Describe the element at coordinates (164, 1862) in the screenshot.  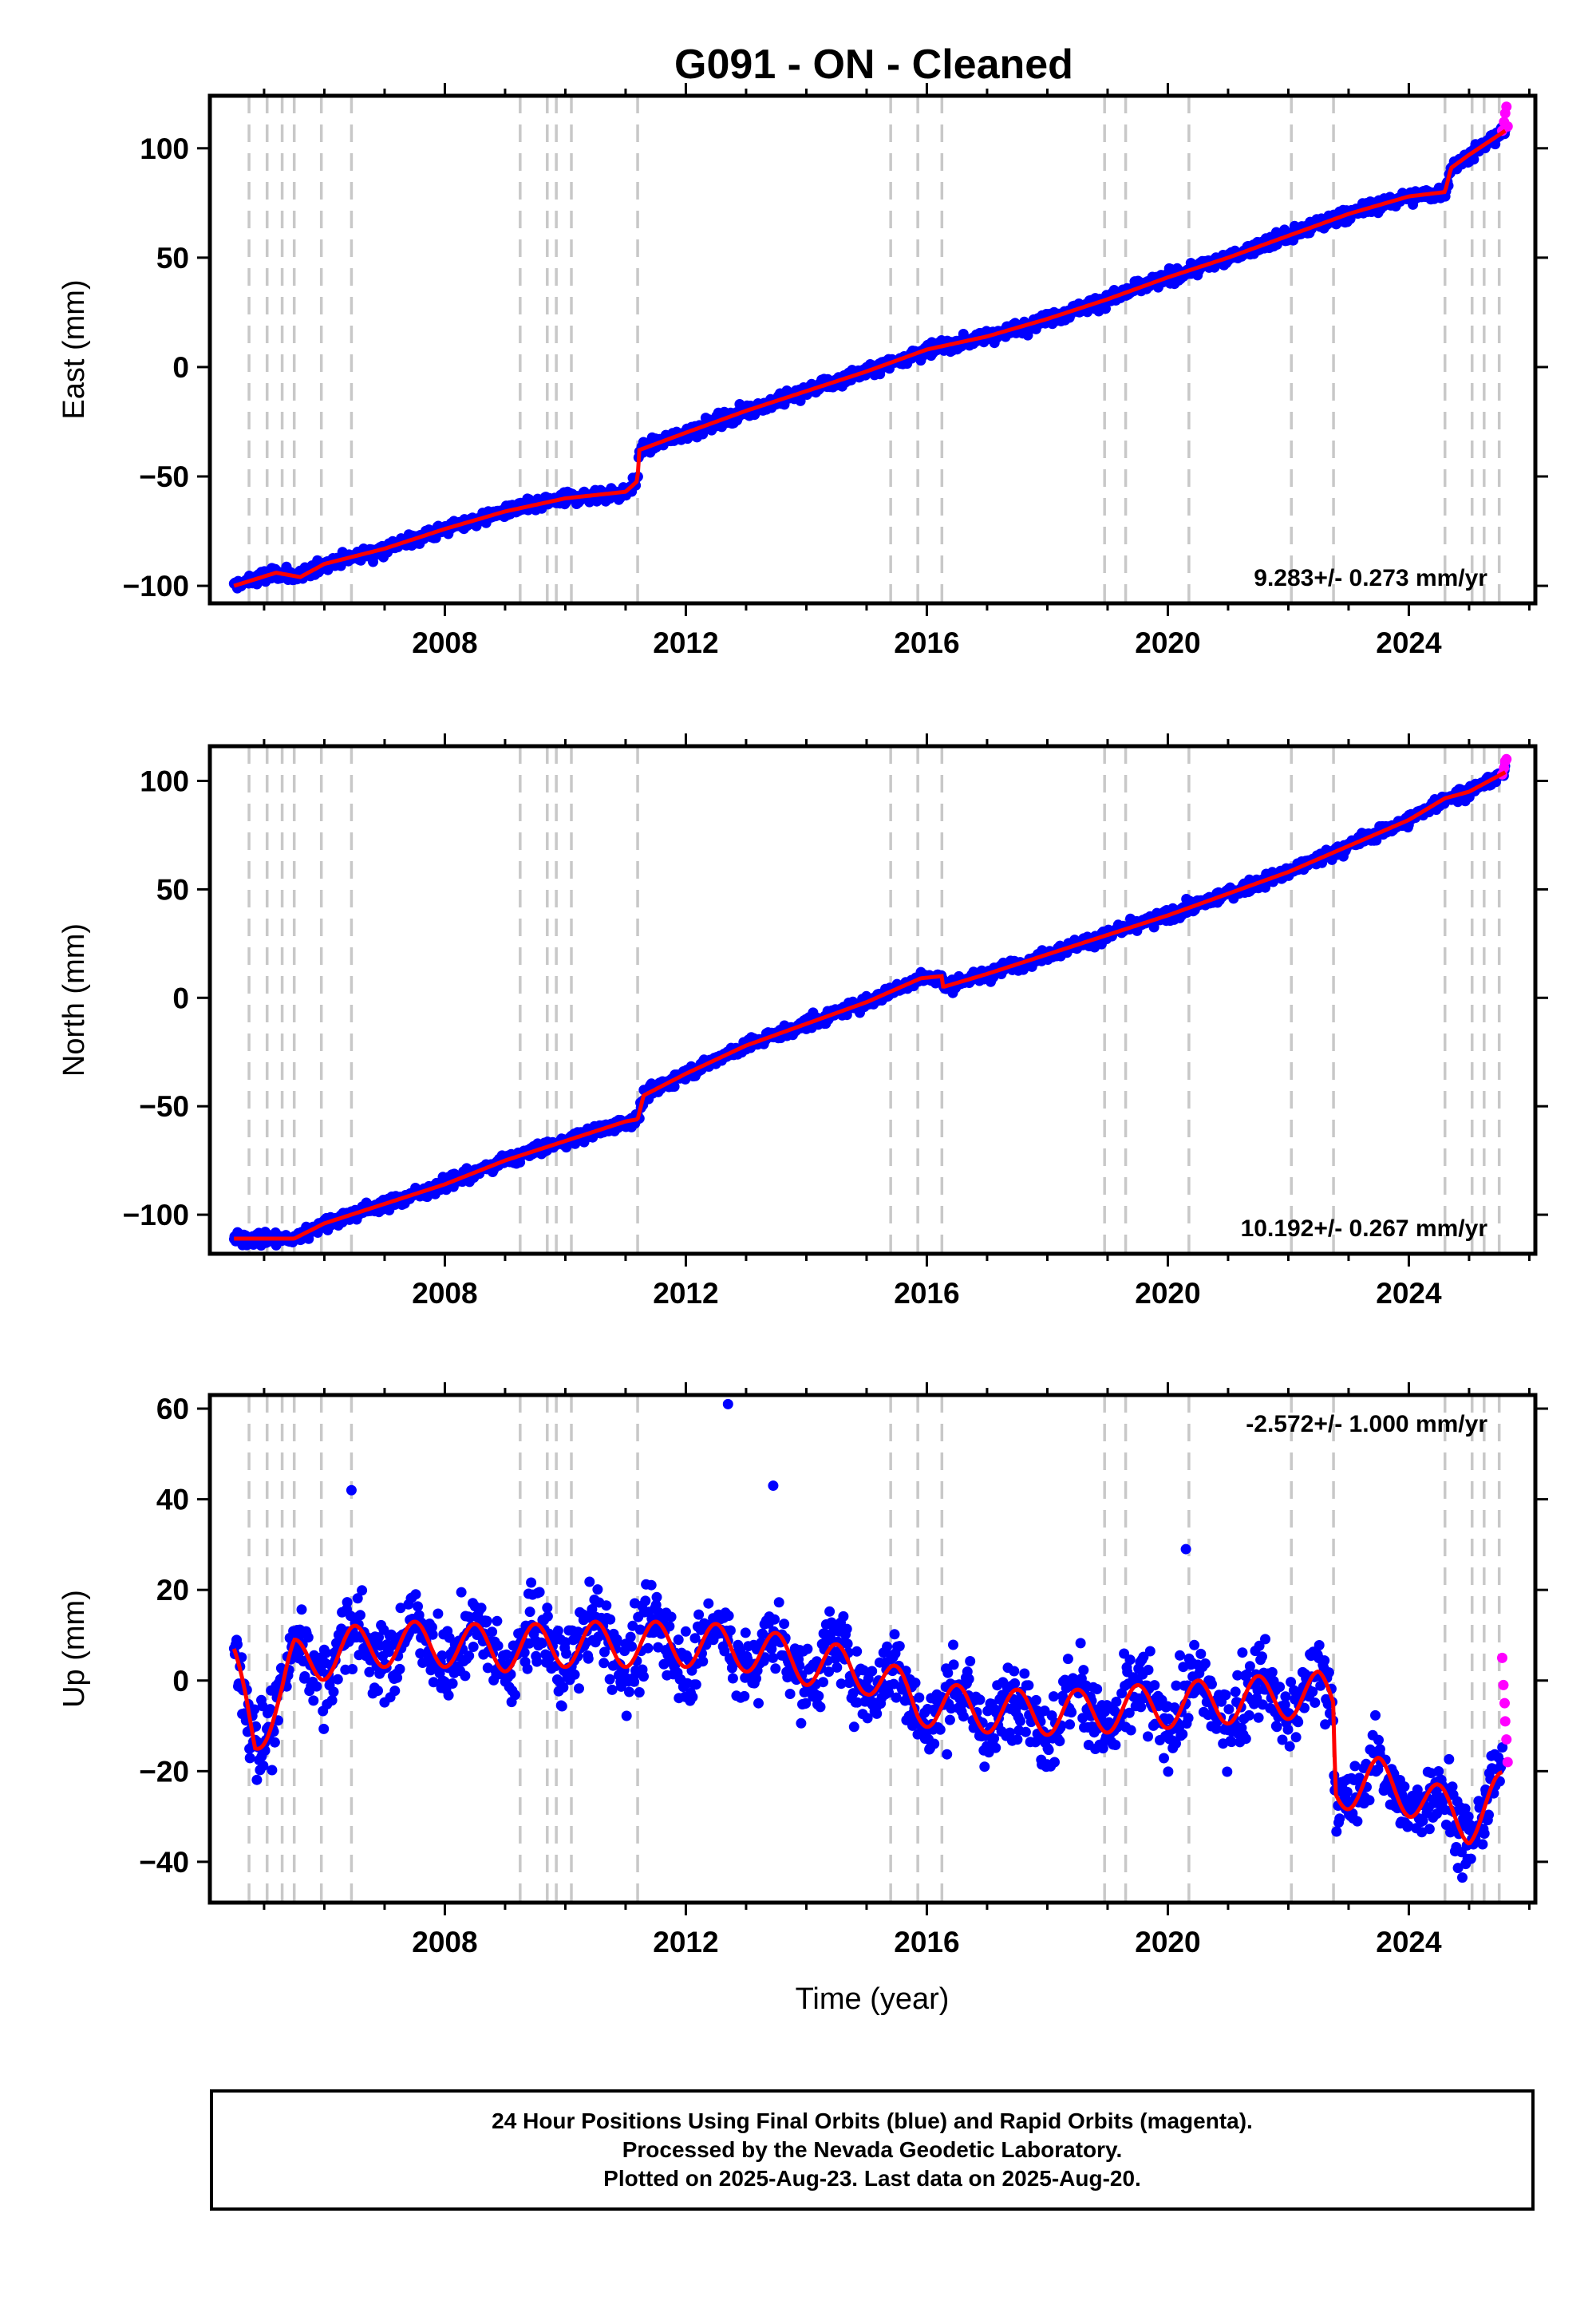
I see `y-tick-label: −40` at that location.